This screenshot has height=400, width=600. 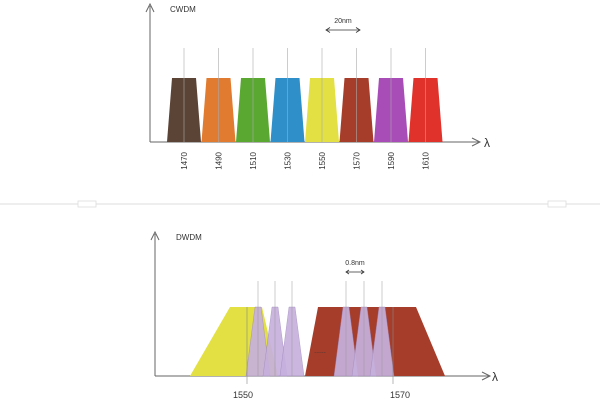 What do you see at coordinates (322, 109) in the screenshot?
I see `cwdm-channel-1550: 1550` at bounding box center [322, 109].